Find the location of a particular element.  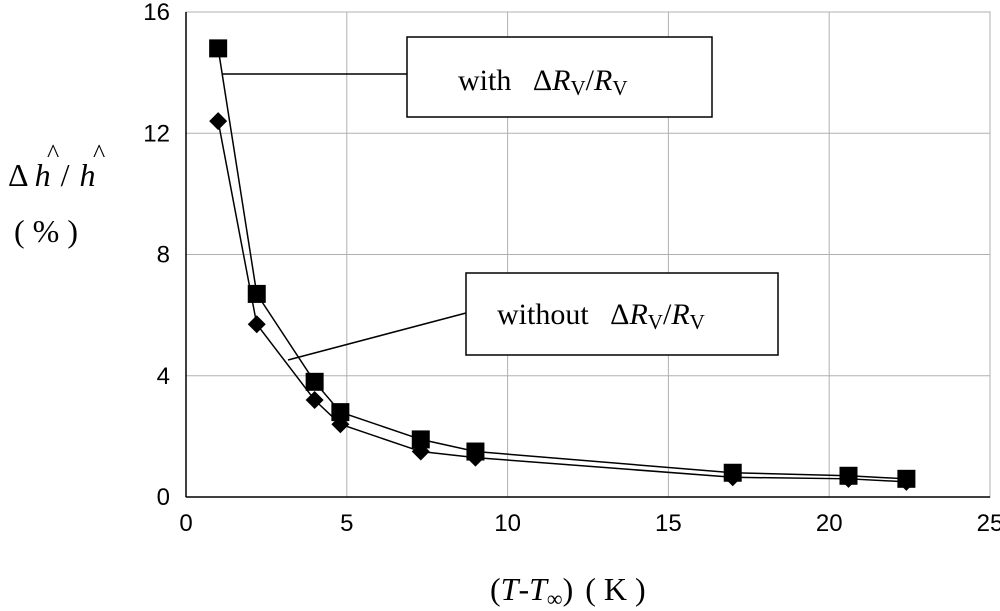

annotation-without-r2: R is located at coordinates (679, 314).